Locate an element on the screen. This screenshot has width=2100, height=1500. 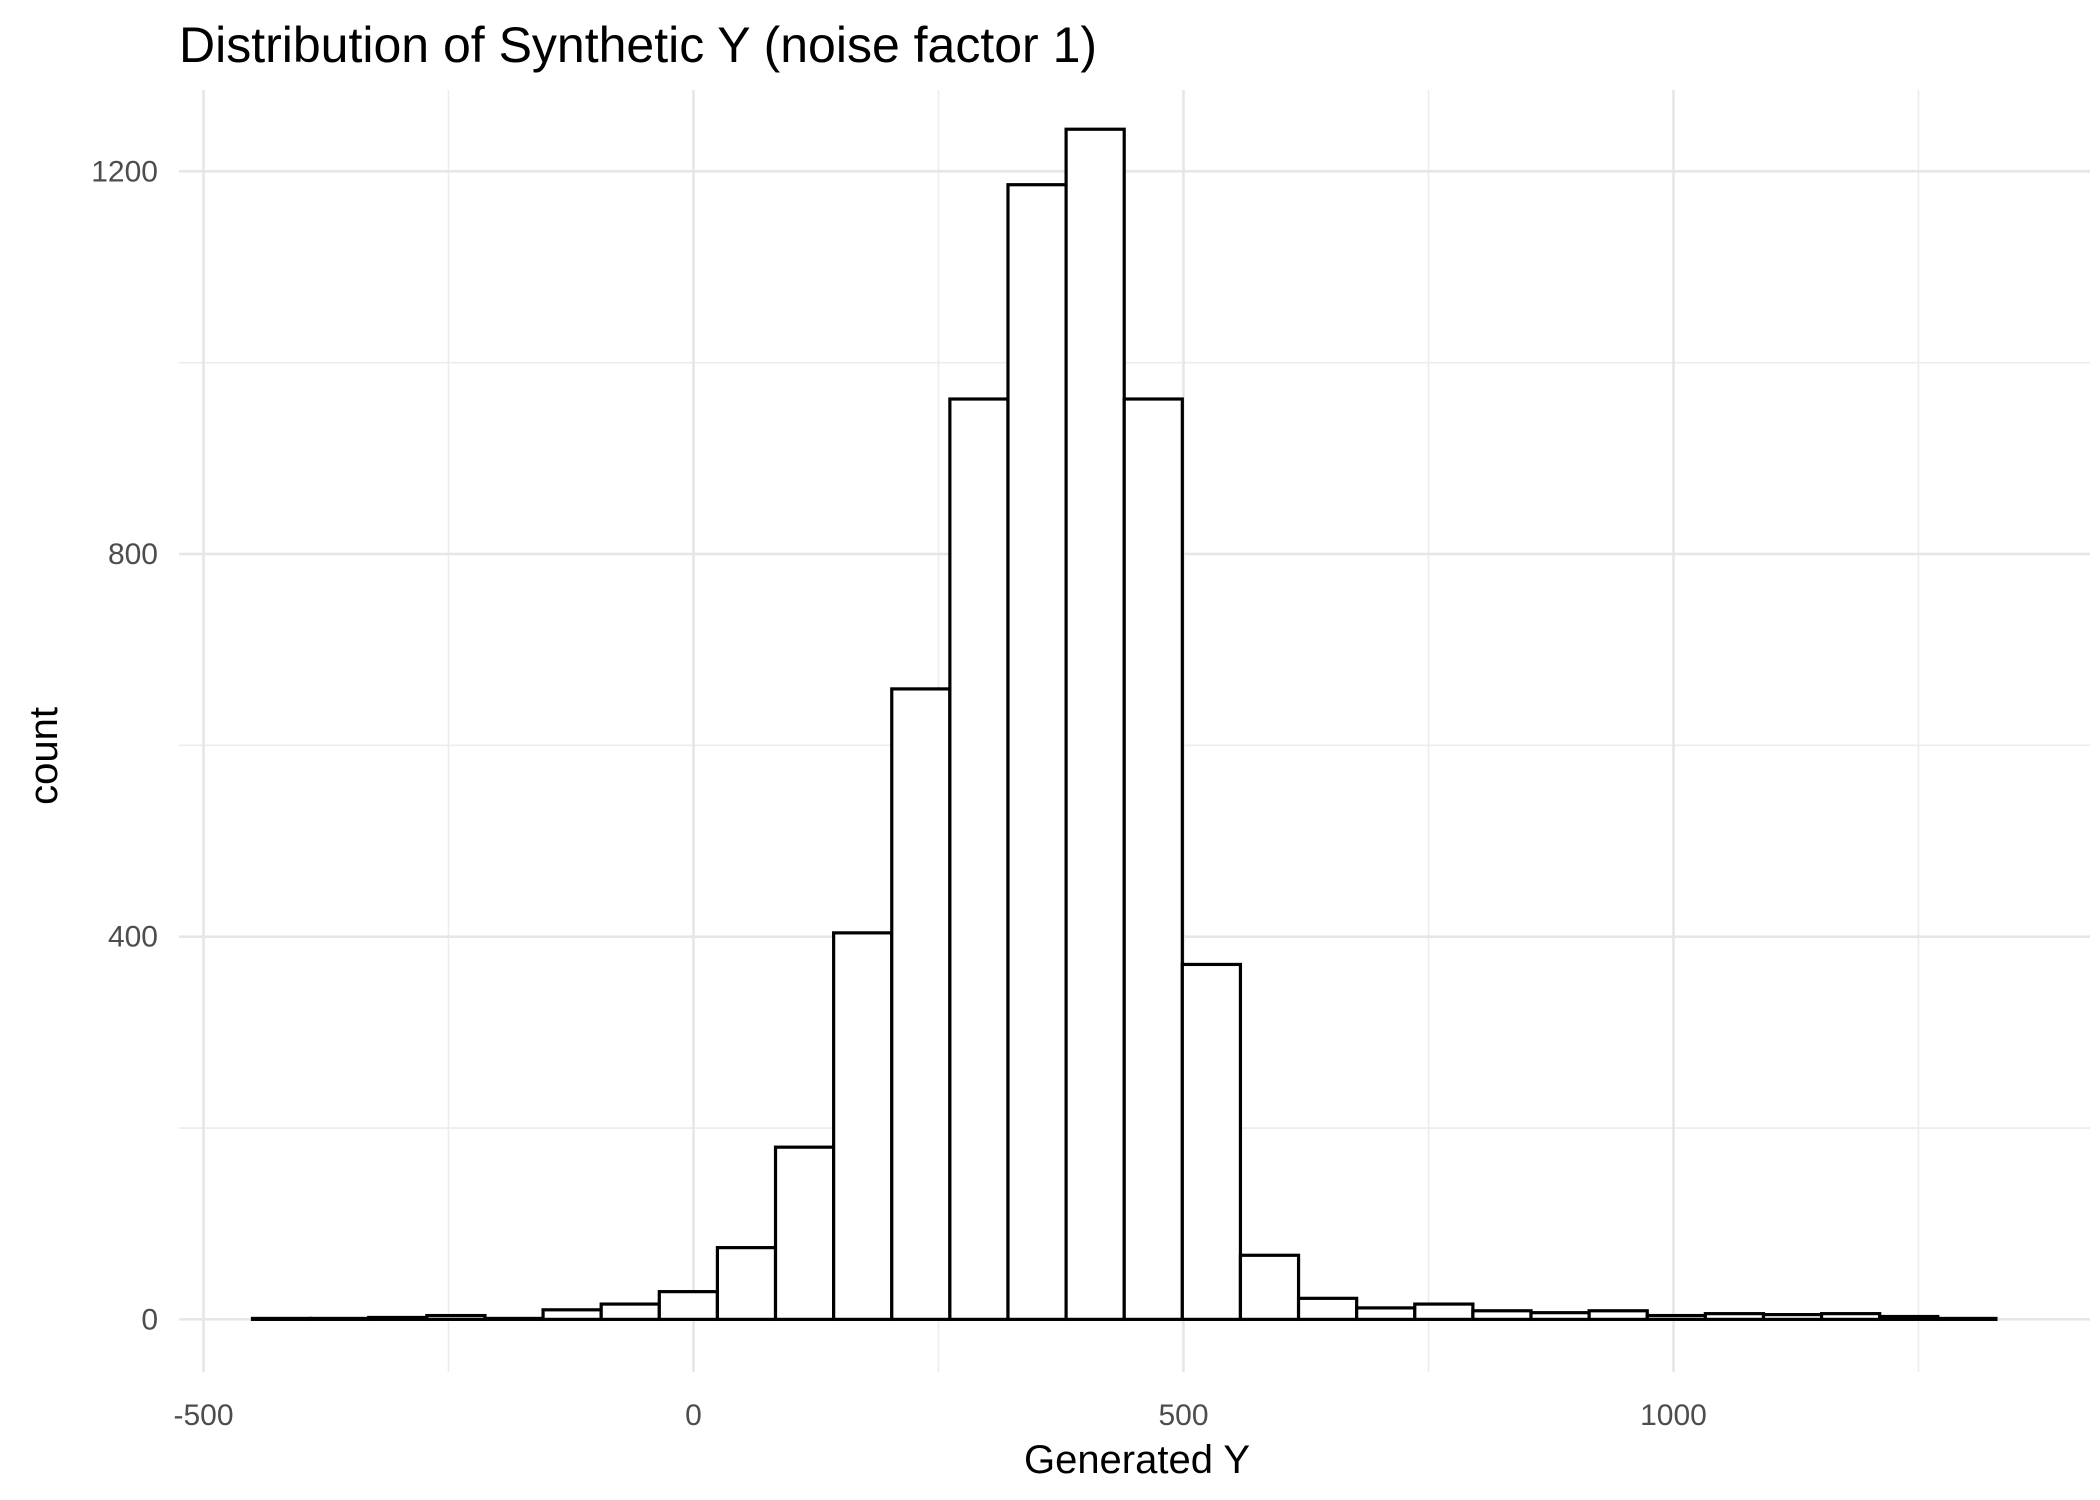
y-tick-label: 0 is located at coordinates (149, 1319).